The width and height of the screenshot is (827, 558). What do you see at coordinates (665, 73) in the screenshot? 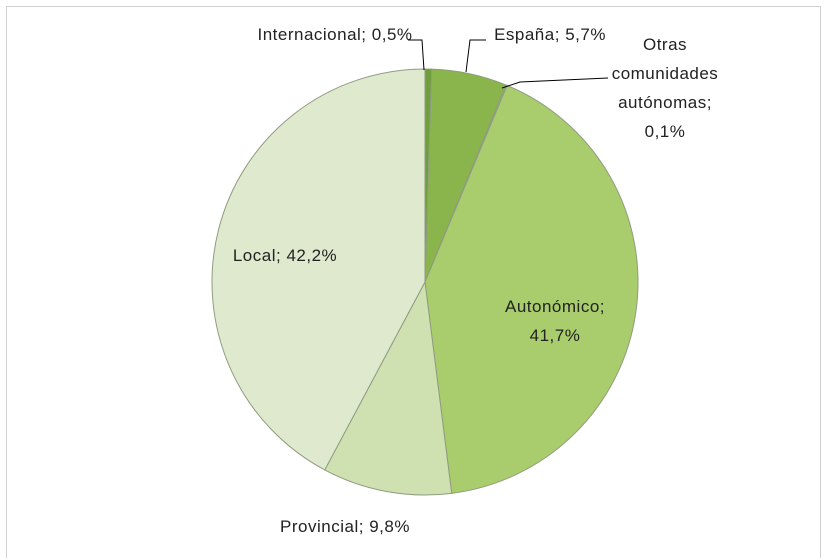
I see `category-label: Otras comunidades autónomas;` at bounding box center [665, 73].